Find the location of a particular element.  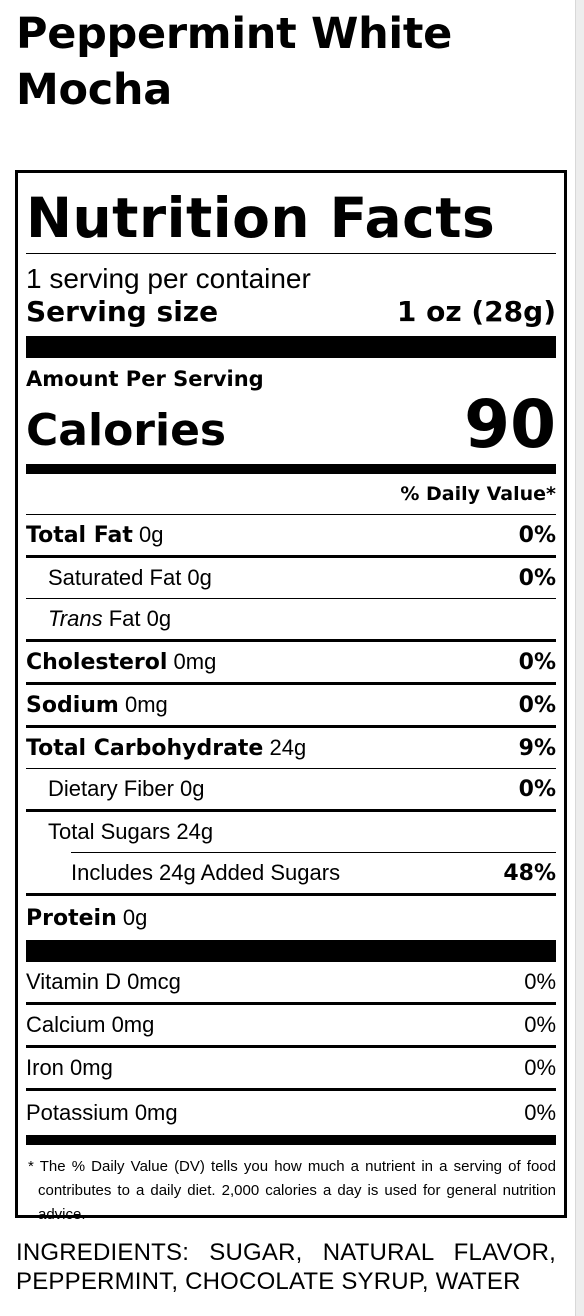

calories-row: Calories 90 is located at coordinates (291, 425).